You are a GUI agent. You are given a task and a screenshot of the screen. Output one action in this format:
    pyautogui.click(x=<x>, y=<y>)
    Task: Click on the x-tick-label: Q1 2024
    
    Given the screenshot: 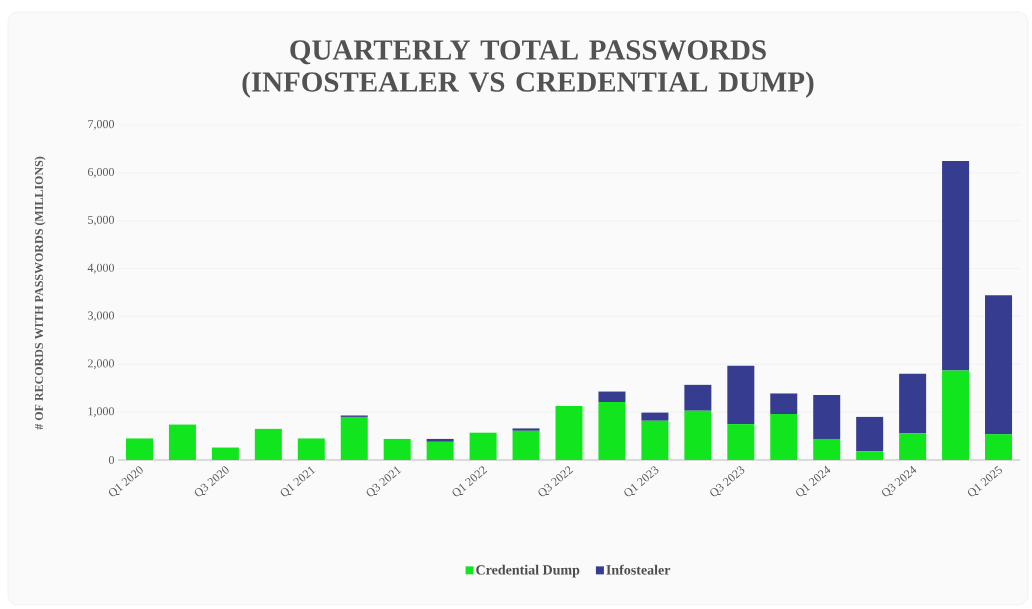 What is the action you would take?
    pyautogui.click(x=813, y=481)
    